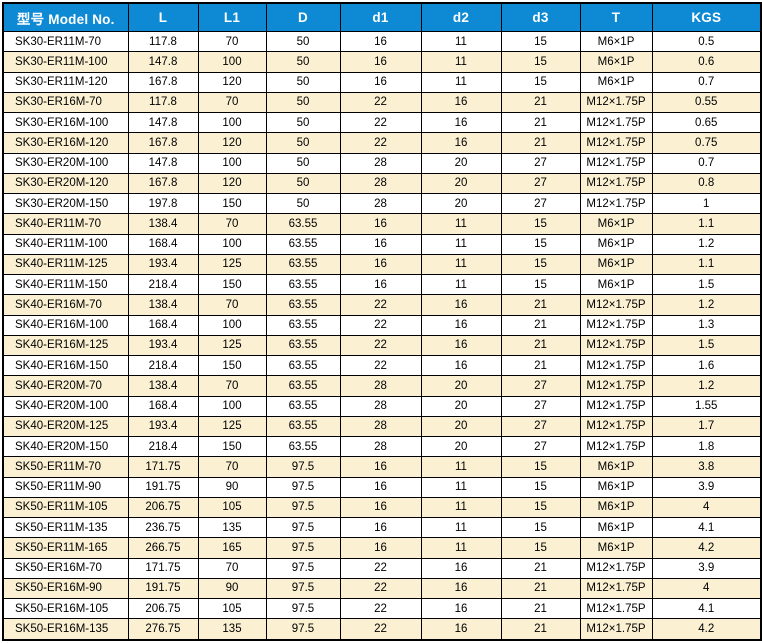 The height and width of the screenshot is (643, 762). I want to click on cell-KGS: 4.2, so click(706, 629).